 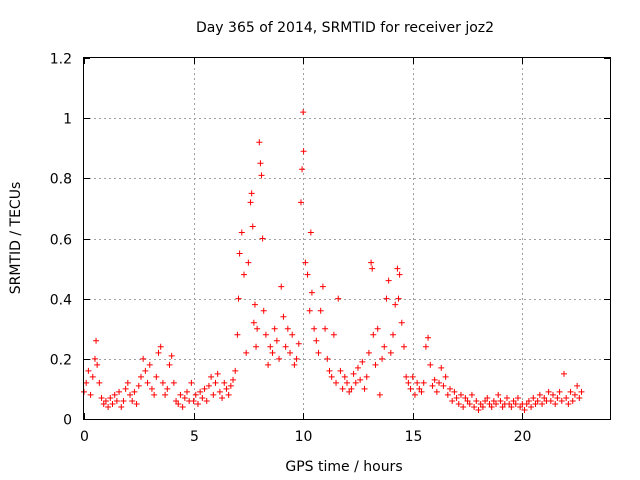 What do you see at coordinates (61, 301) in the screenshot?
I see `y-tick-label: 0.4` at bounding box center [61, 301].